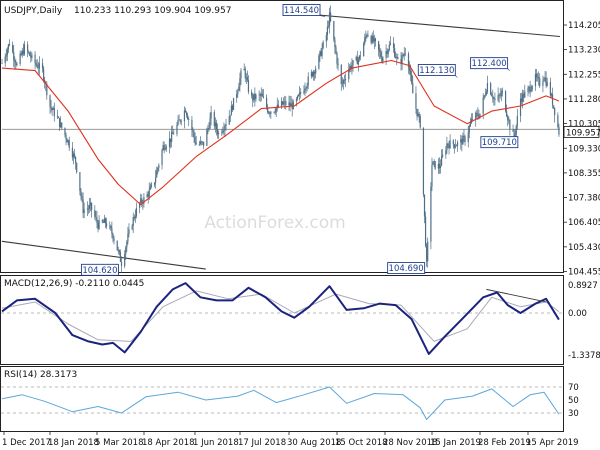 This screenshot has height=450, width=600. I want to click on price-axis-label: 113.230, so click(584, 51).